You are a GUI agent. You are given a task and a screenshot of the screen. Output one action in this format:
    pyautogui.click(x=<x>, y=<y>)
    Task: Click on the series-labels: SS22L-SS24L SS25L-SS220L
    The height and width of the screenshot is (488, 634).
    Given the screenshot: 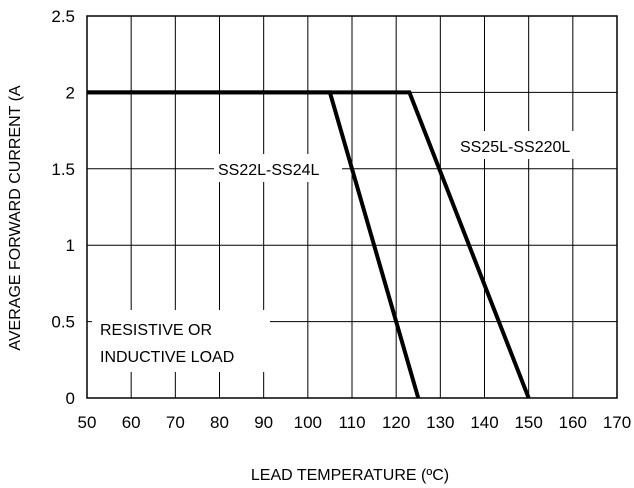 What is the action you would take?
    pyautogui.click(x=405, y=156)
    